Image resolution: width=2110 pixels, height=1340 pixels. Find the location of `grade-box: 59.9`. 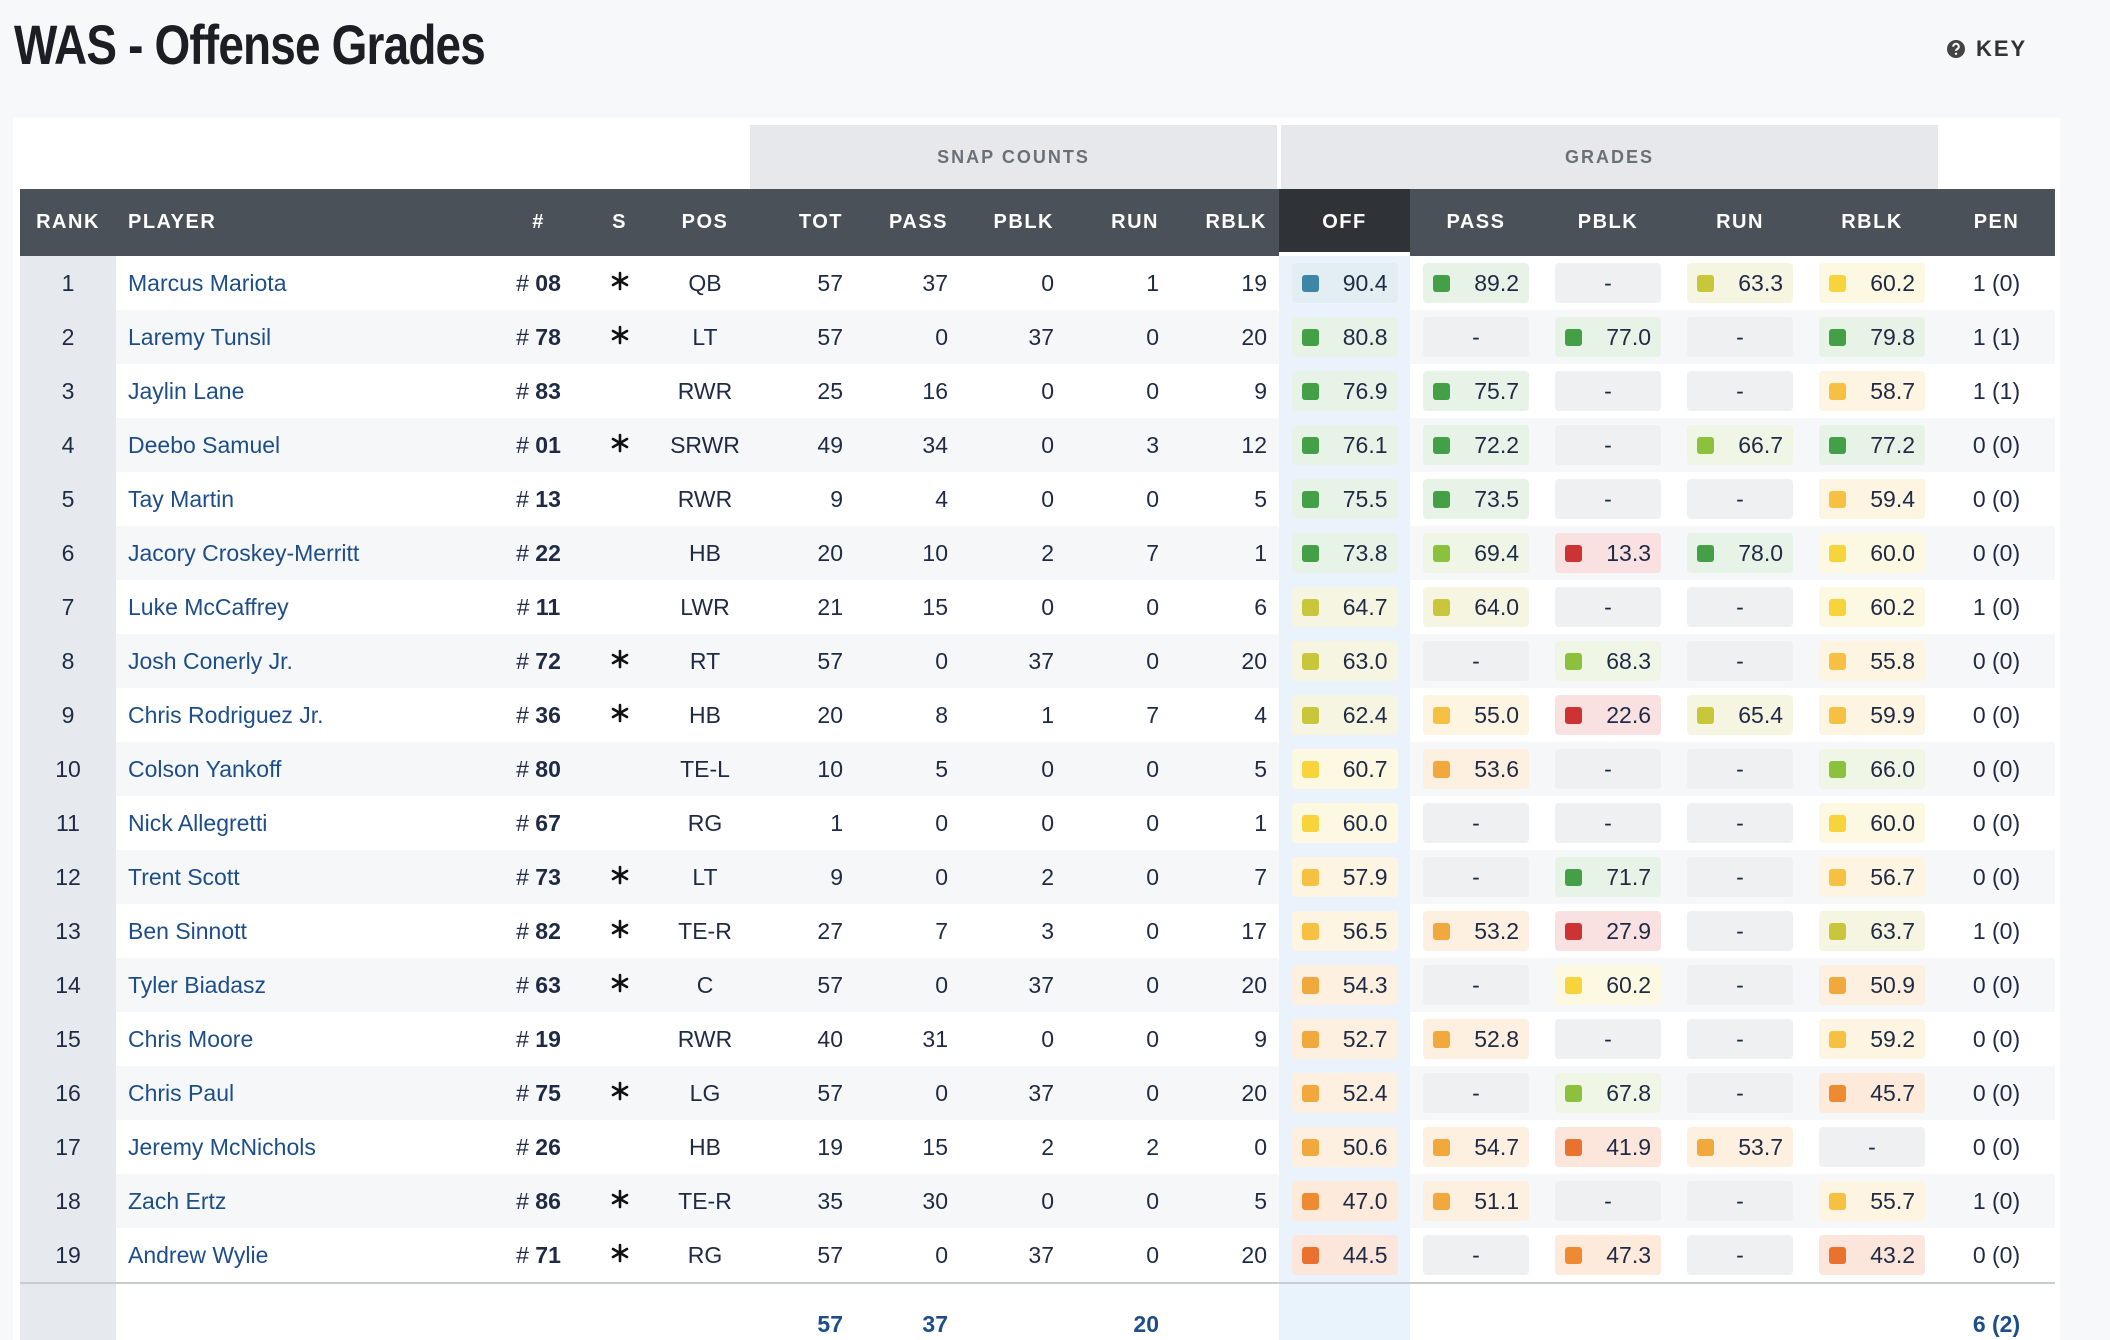

grade-box: 59.9 is located at coordinates (1872, 715).